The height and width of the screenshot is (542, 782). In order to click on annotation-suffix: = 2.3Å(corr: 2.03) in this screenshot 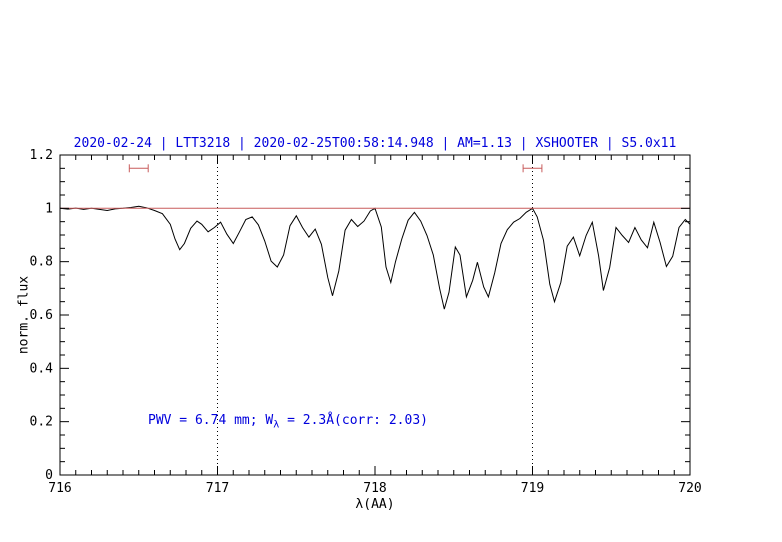, I will do `click(353, 420)`.